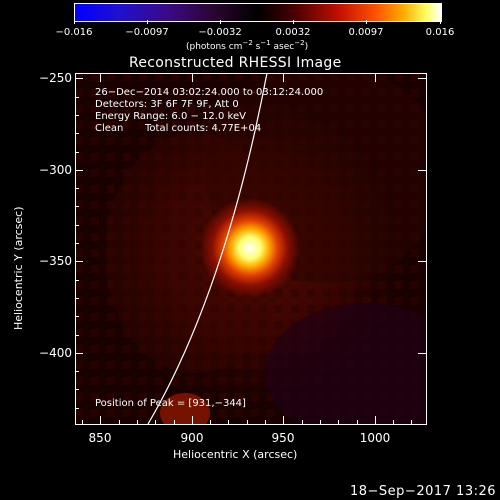  I want to click on colorbar-units: (photons cm−2 s−1 asec−2), so click(247, 45).